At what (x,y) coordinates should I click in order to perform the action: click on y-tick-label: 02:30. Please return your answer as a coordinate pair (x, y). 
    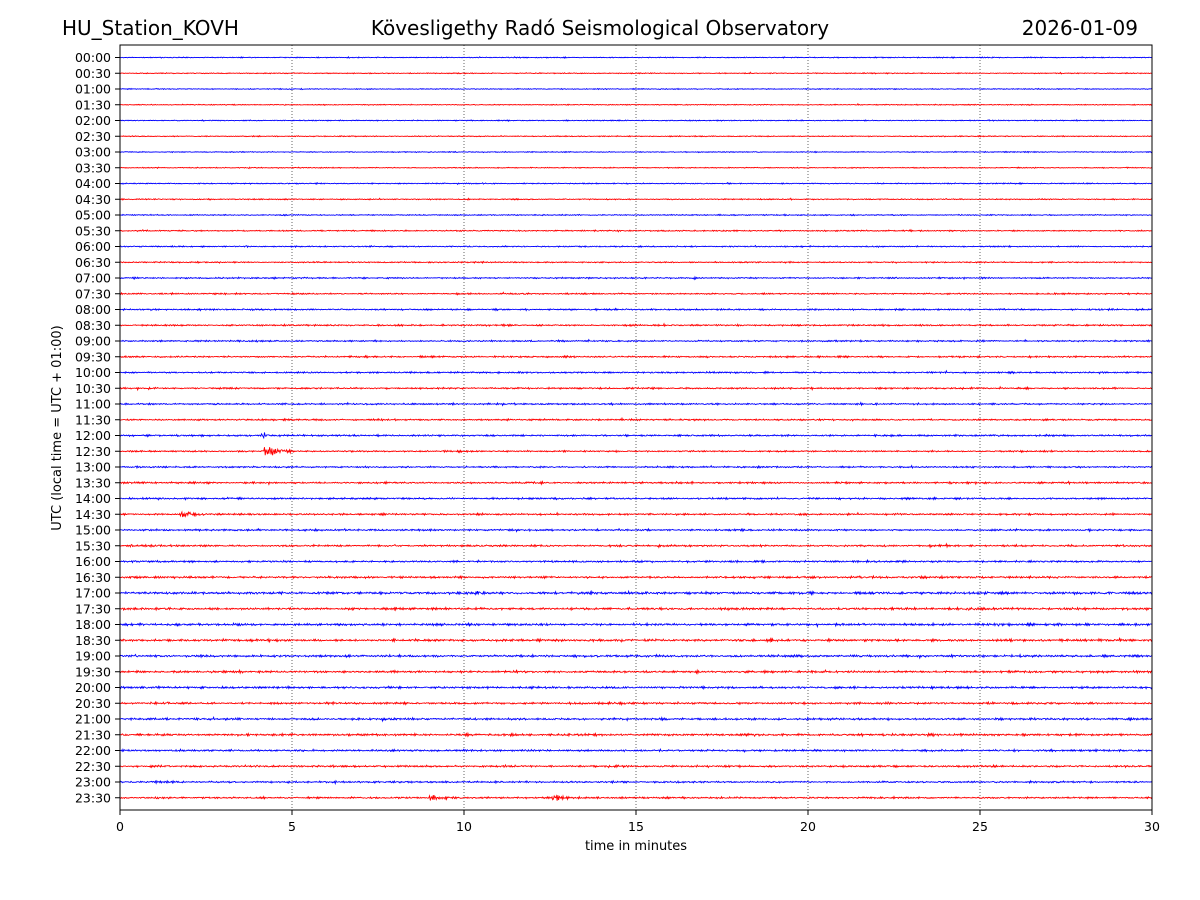
    Looking at the image, I should click on (93, 136).